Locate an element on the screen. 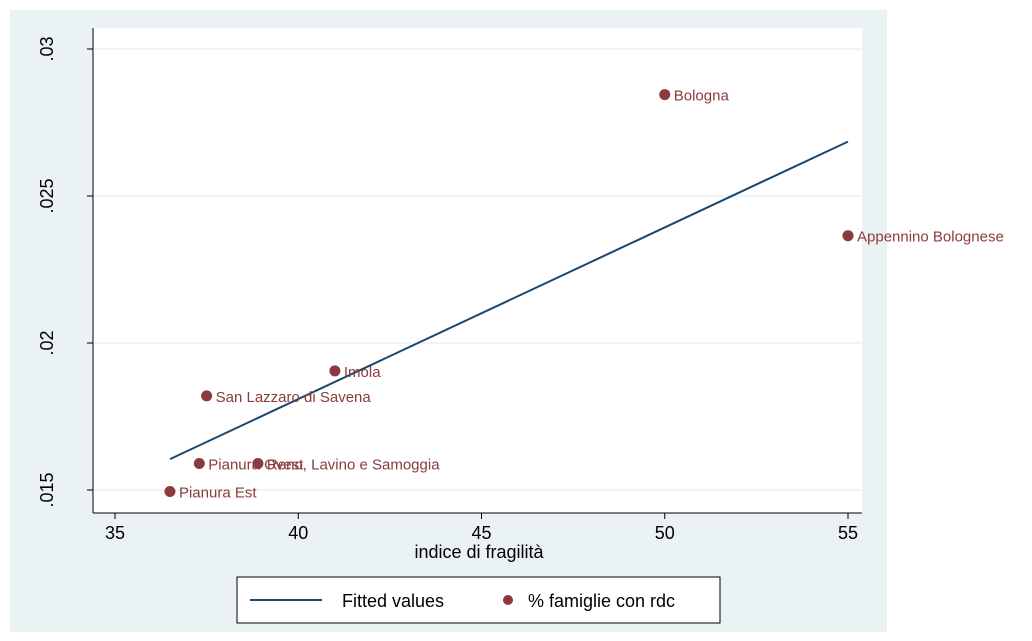  point-label: Imola is located at coordinates (362, 372).